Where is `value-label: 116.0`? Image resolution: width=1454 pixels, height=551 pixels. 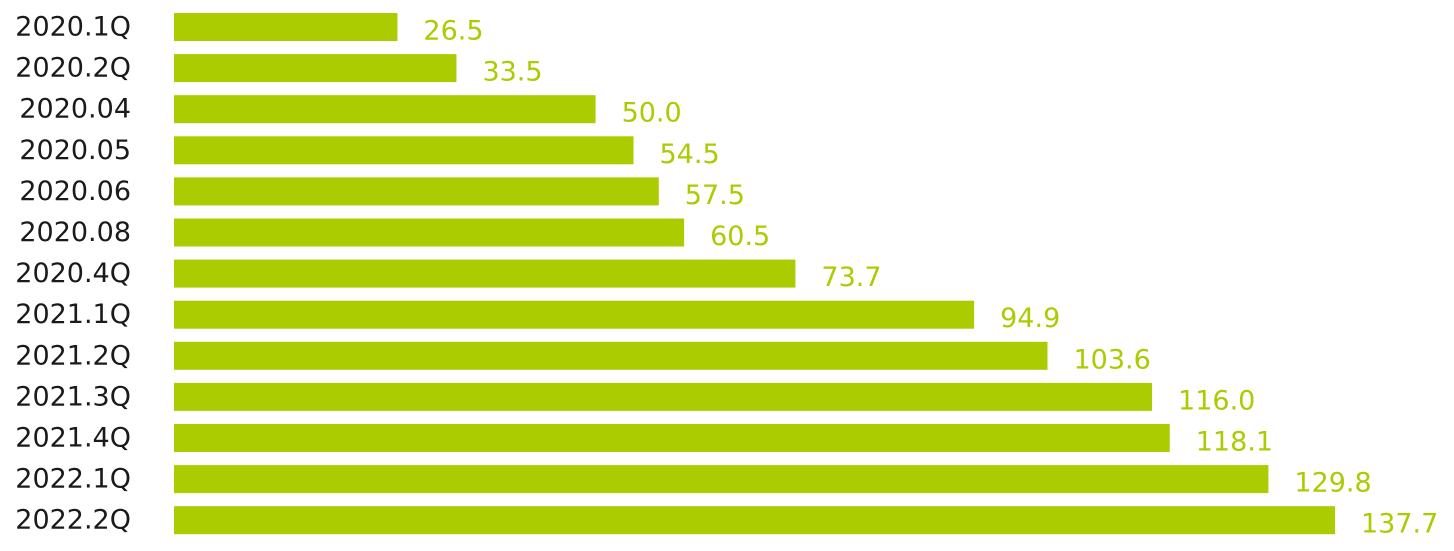
value-label: 116.0 is located at coordinates (1216, 400).